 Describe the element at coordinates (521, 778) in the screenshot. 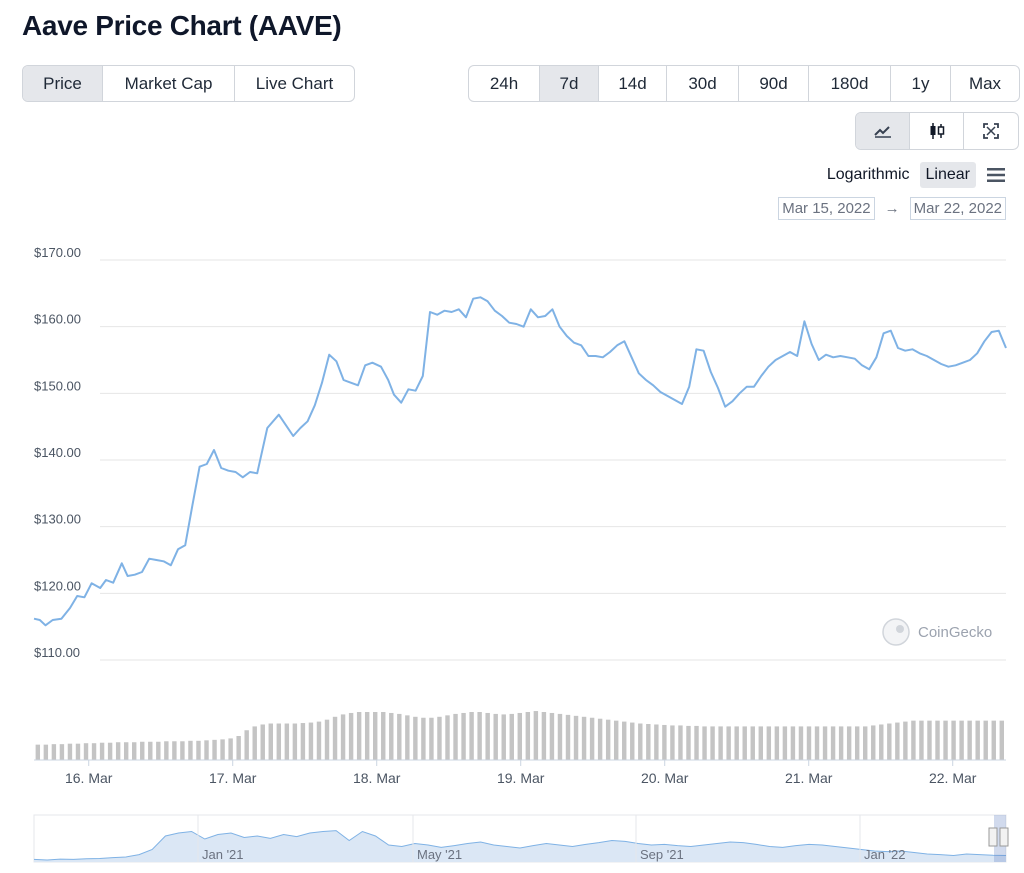

I see `x-tick-label: 19. Mar` at that location.